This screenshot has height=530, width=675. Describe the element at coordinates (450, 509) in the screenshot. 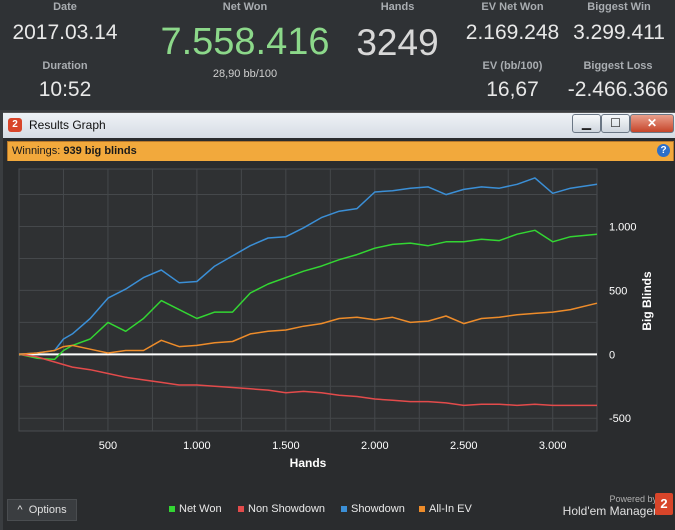

I see `legend-label-allin-ev: All-In EV` at that location.